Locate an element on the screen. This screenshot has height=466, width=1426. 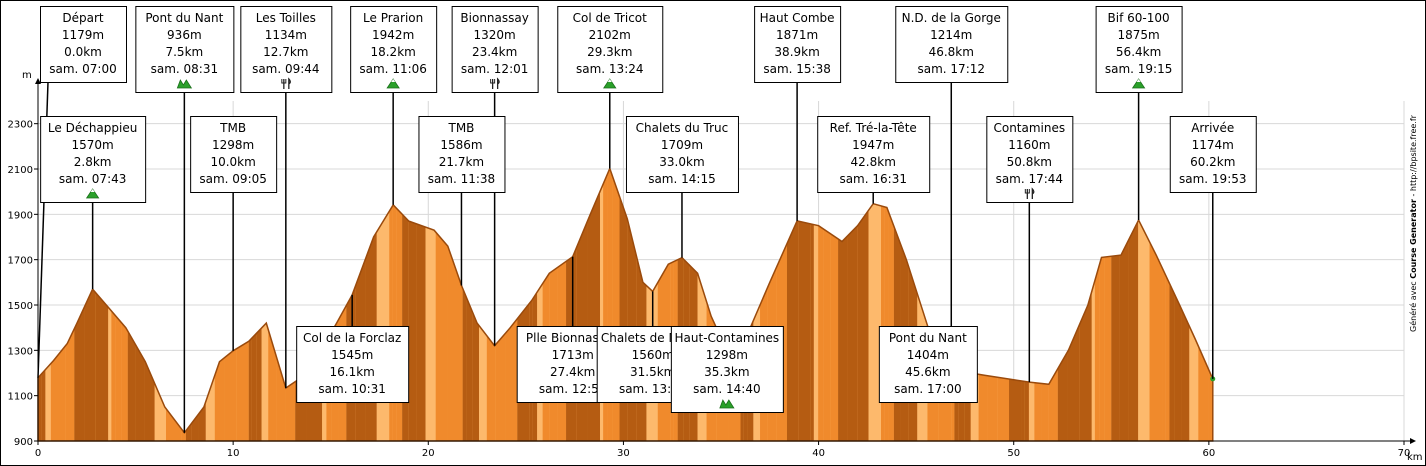
credit-prefix: Généré avec is located at coordinates (1413, 305).